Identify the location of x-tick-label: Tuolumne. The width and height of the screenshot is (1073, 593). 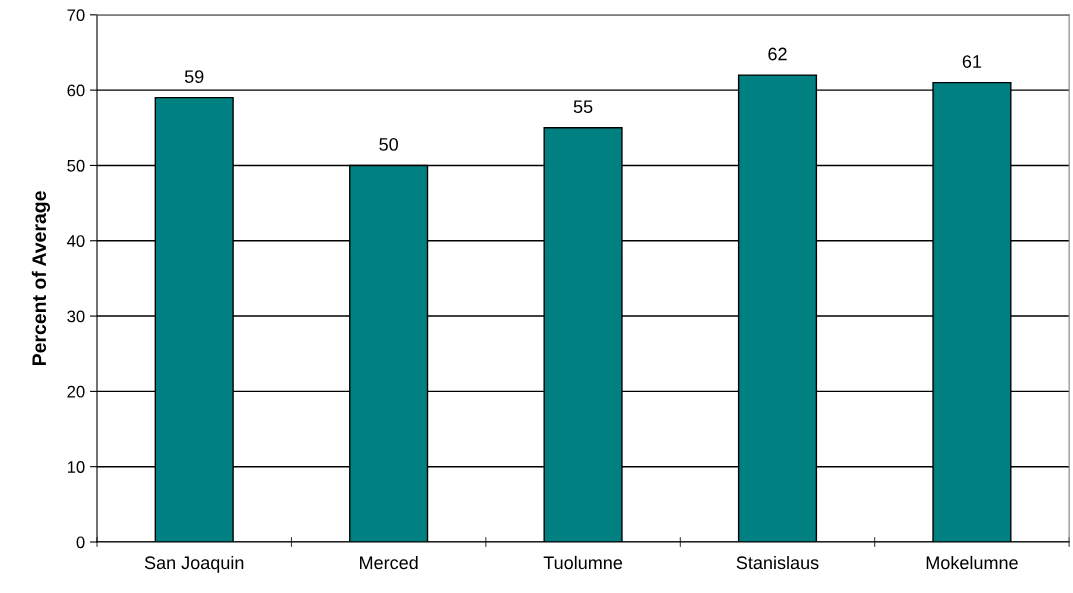
(583, 562).